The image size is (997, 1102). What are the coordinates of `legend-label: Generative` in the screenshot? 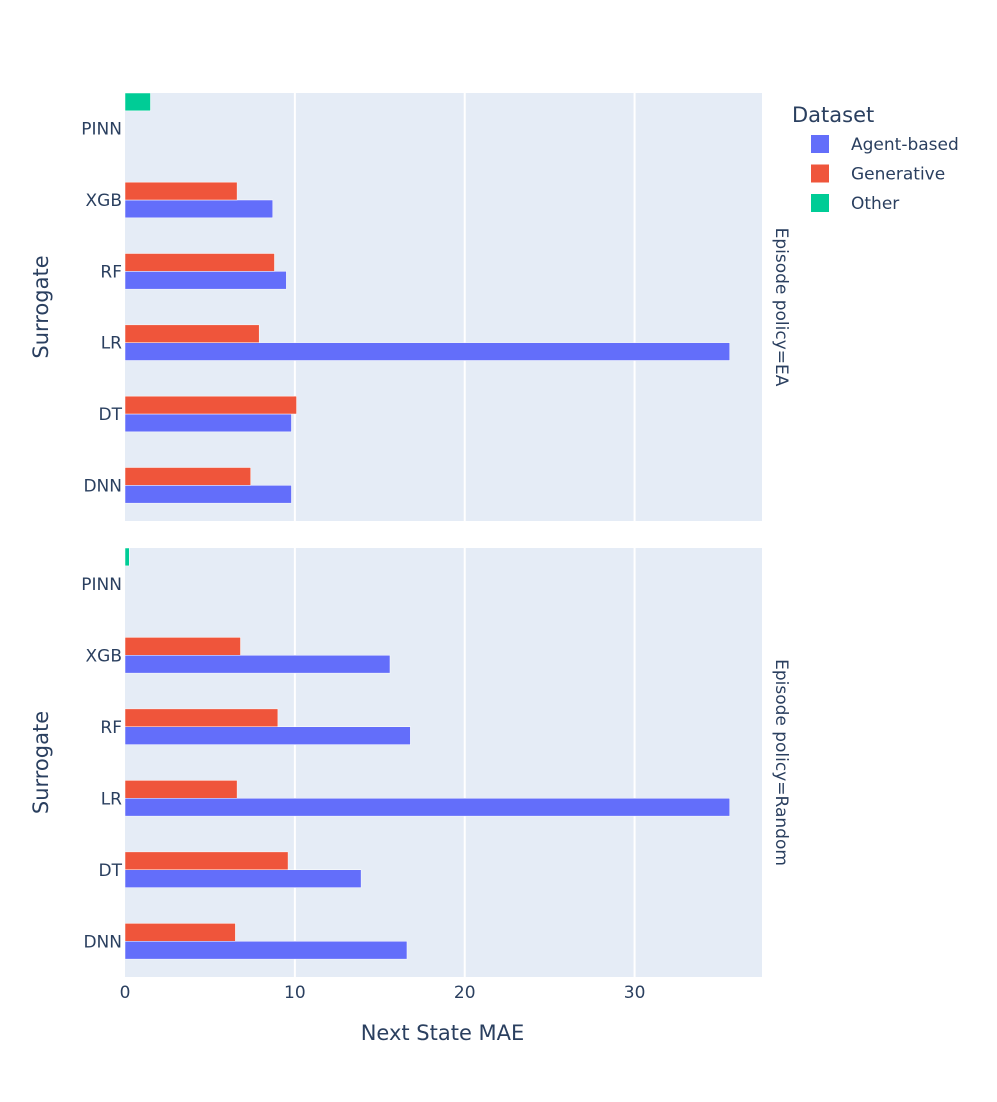 It's located at (898, 175).